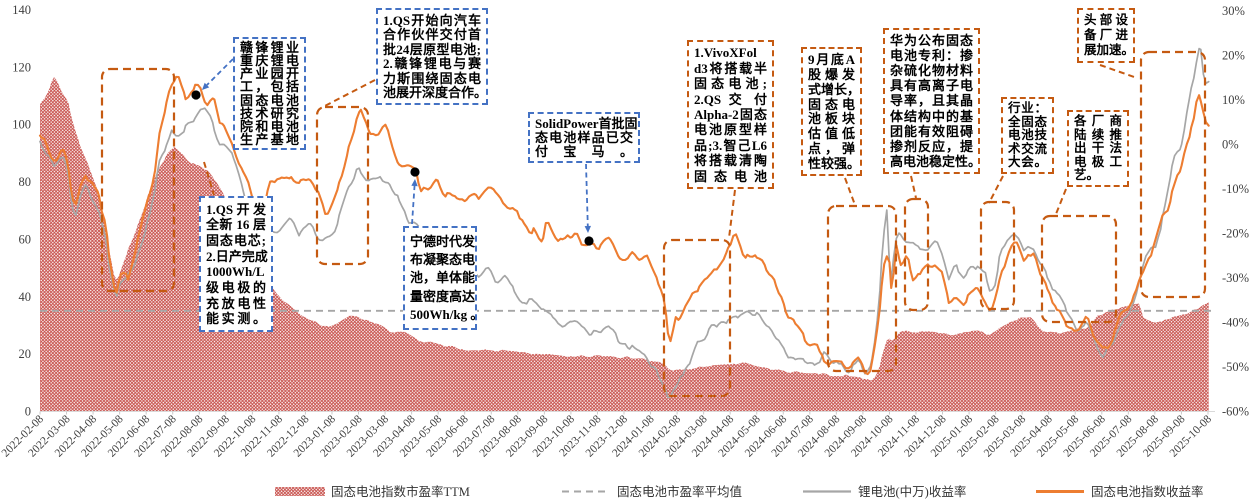 The width and height of the screenshot is (1259, 500). What do you see at coordinates (1098, 121) in the screenshot?
I see `callout-line: 各厂商` at bounding box center [1098, 121].